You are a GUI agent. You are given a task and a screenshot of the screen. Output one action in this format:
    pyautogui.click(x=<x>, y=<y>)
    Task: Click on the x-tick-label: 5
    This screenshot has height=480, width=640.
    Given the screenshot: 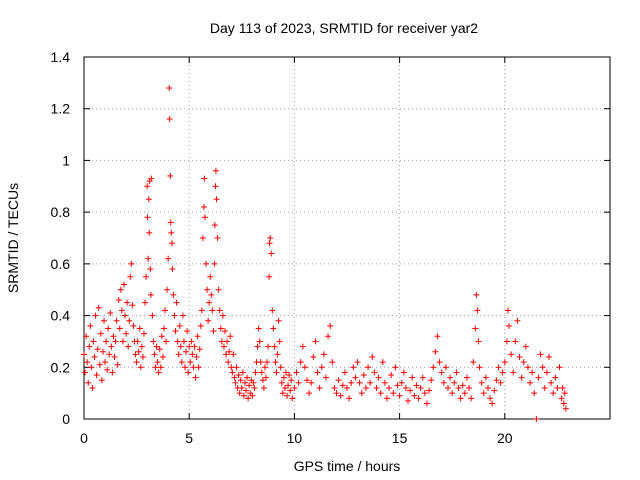 What is the action you would take?
    pyautogui.click(x=189, y=438)
    